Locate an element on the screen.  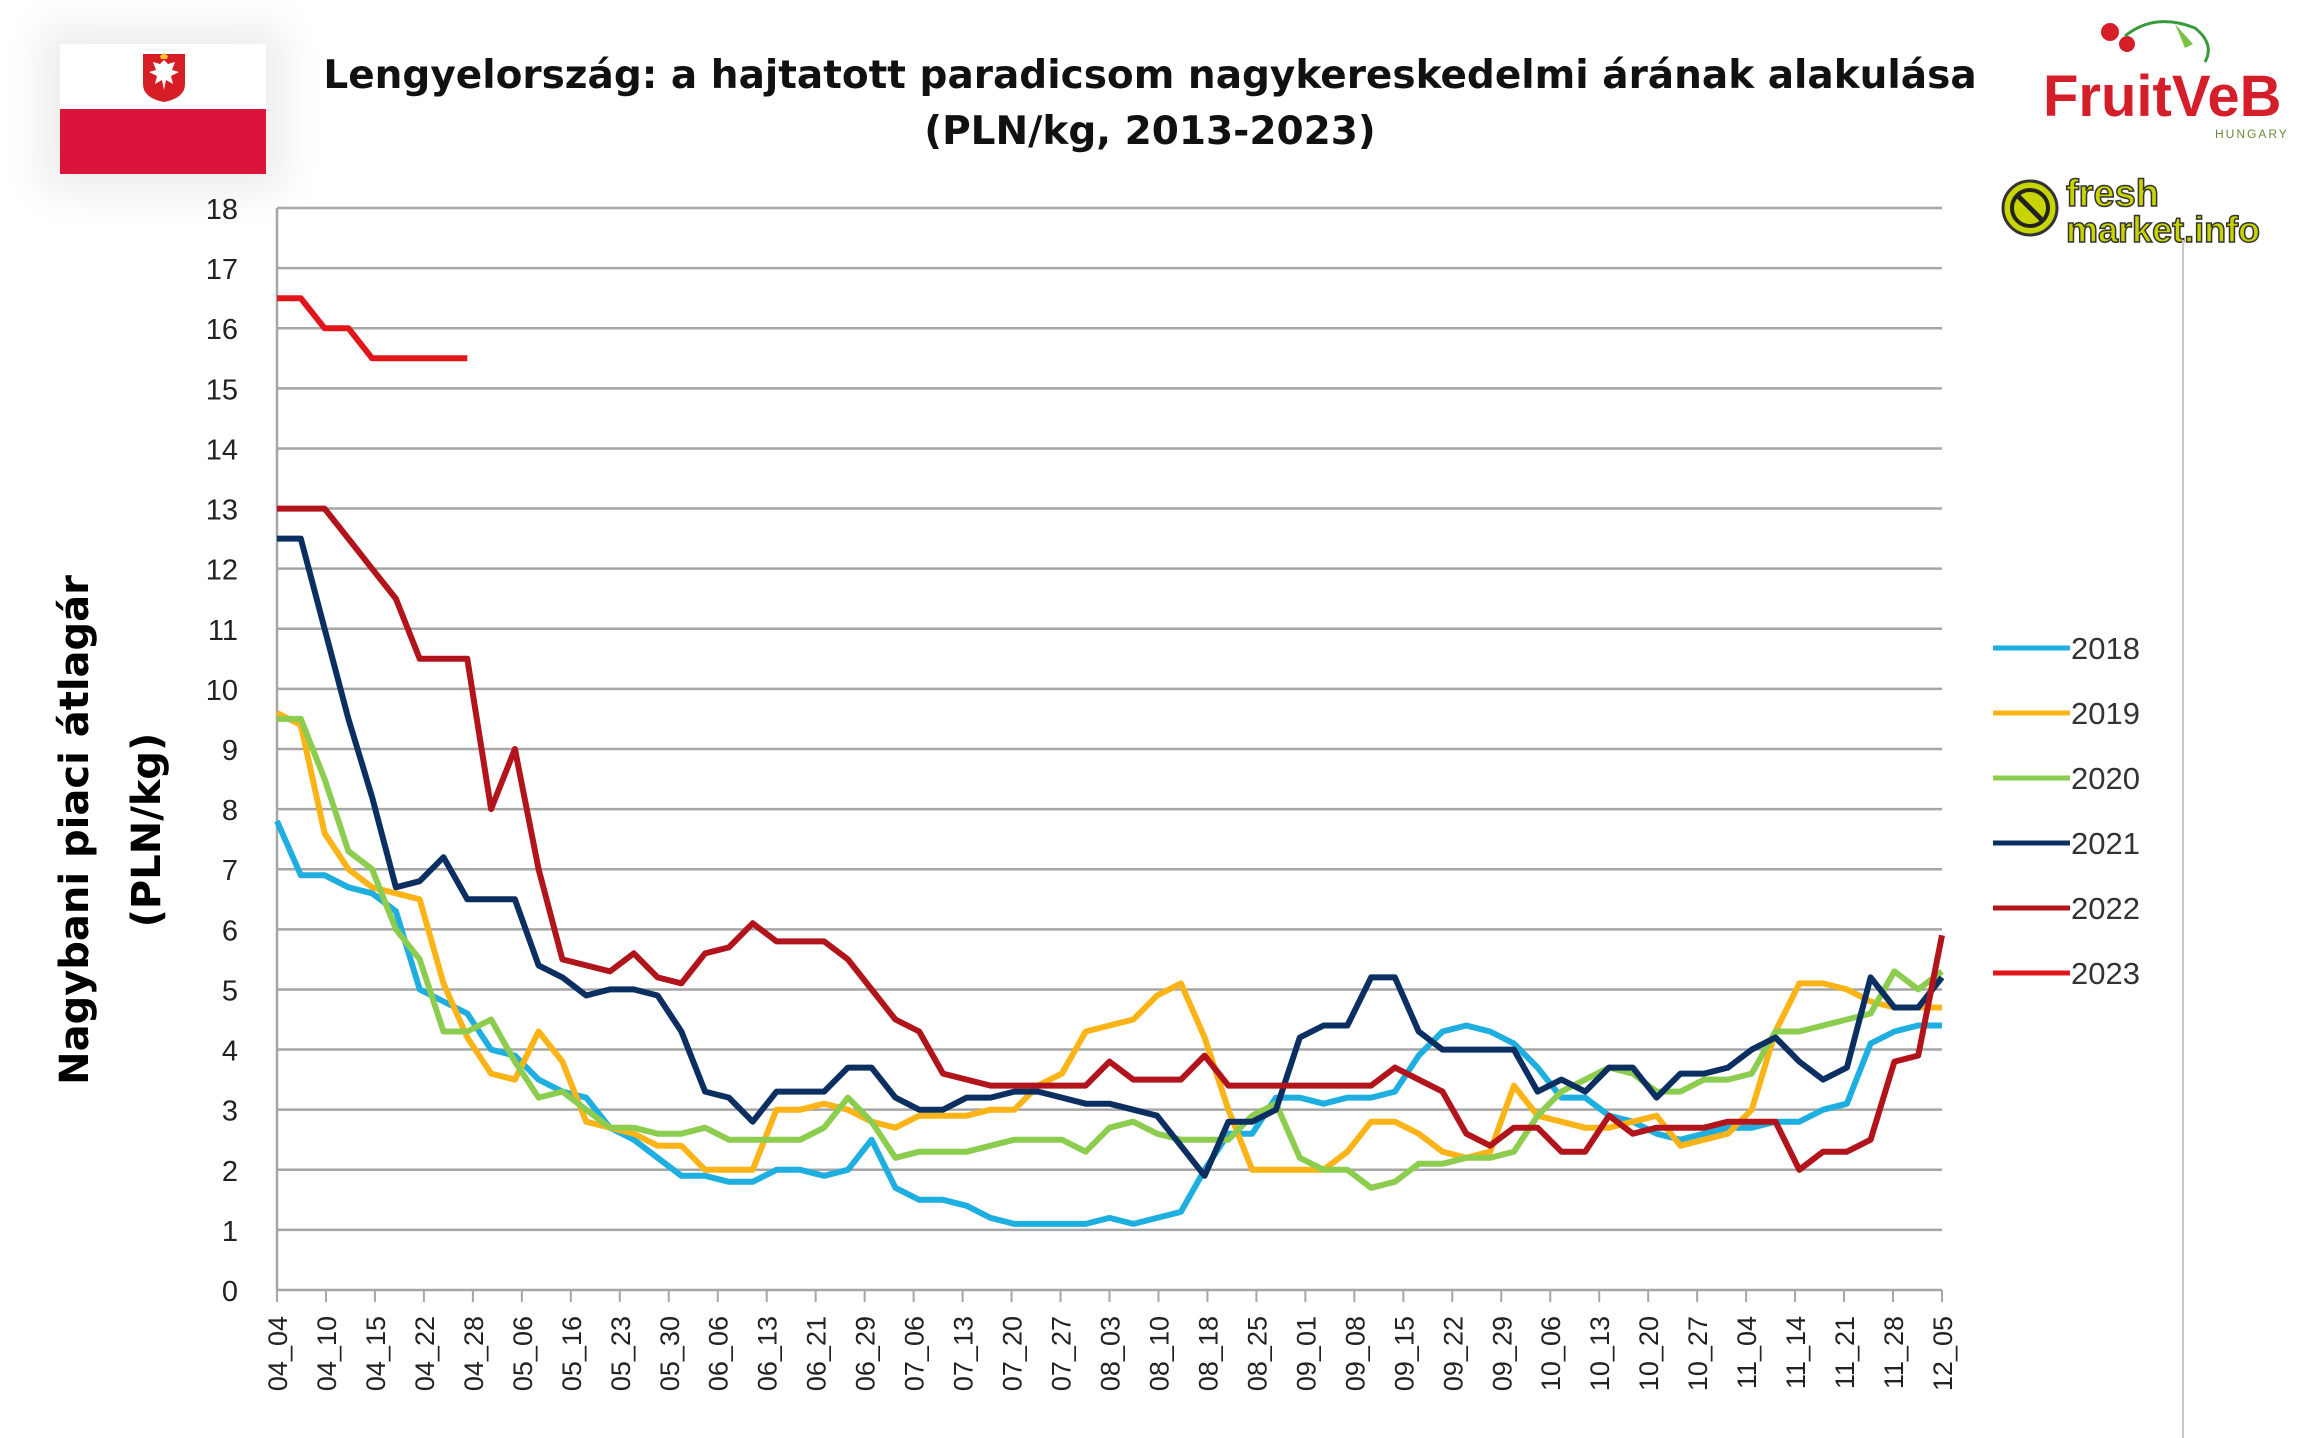
y-tick-label: 14 is located at coordinates (222, 450).